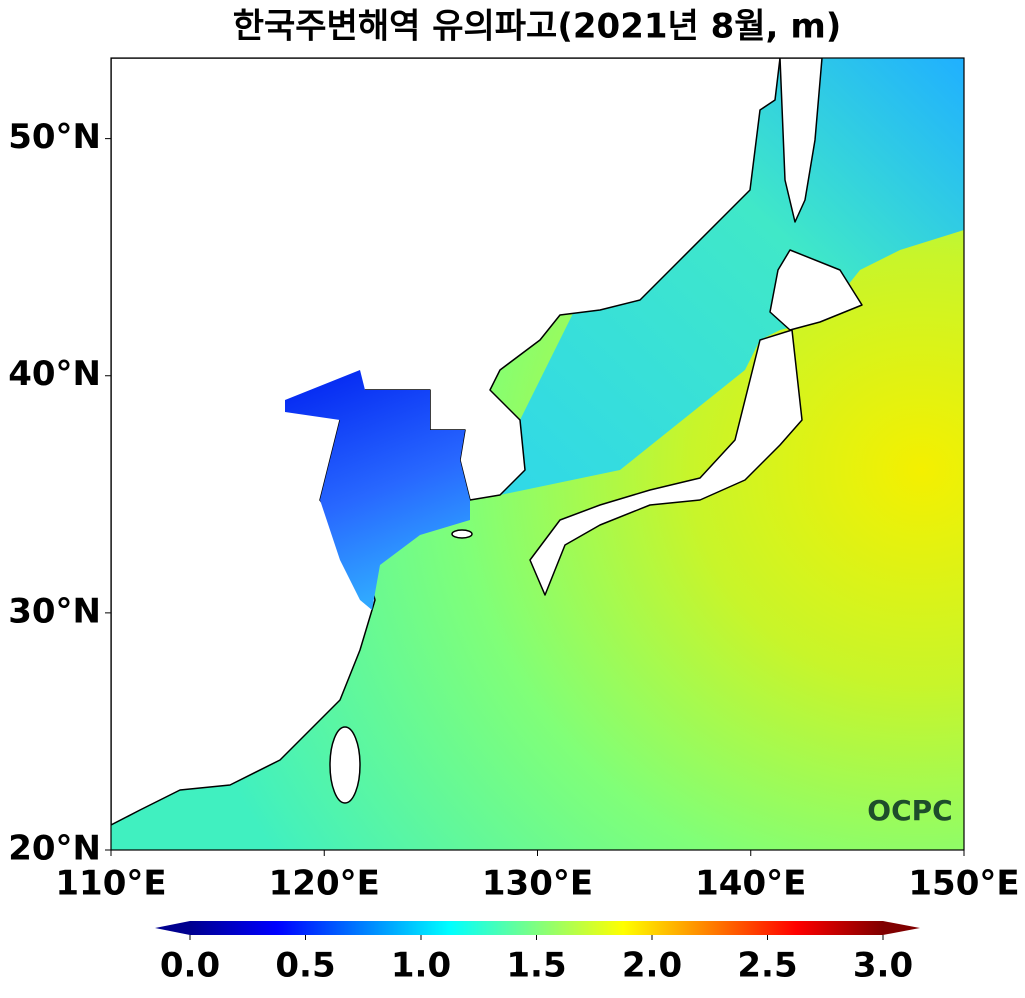 Image resolution: width=1025 pixels, height=998 pixels. Describe the element at coordinates (883, 966) in the screenshot. I see `colorbar-tick-label: 3.0` at that location.